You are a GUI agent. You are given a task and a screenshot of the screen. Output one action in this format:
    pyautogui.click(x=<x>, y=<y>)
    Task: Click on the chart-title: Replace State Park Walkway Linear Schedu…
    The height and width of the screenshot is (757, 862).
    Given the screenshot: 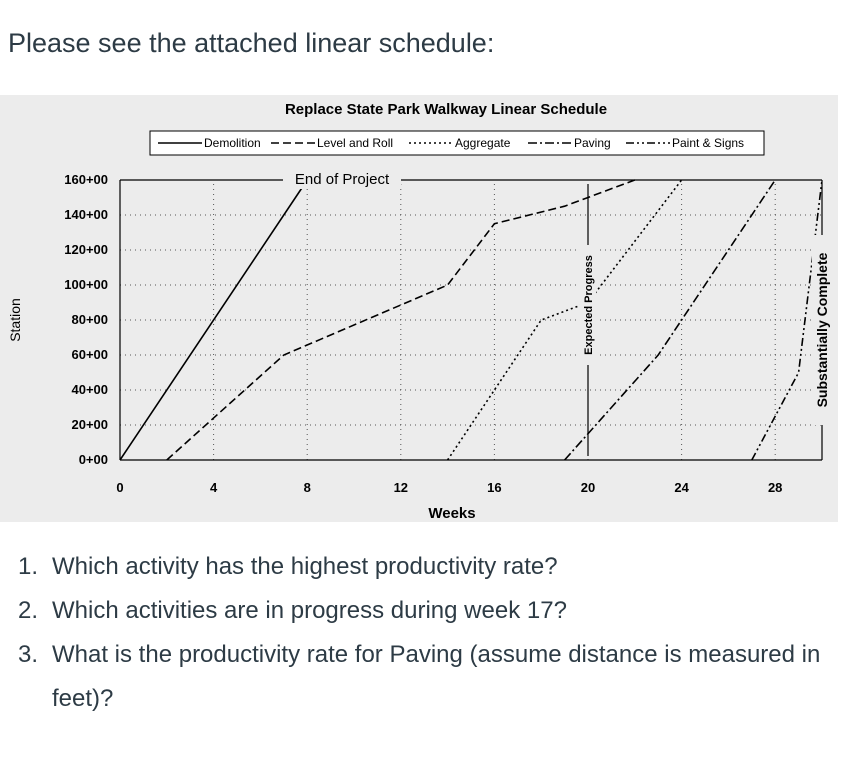 What is the action you would take?
    pyautogui.click(x=446, y=109)
    